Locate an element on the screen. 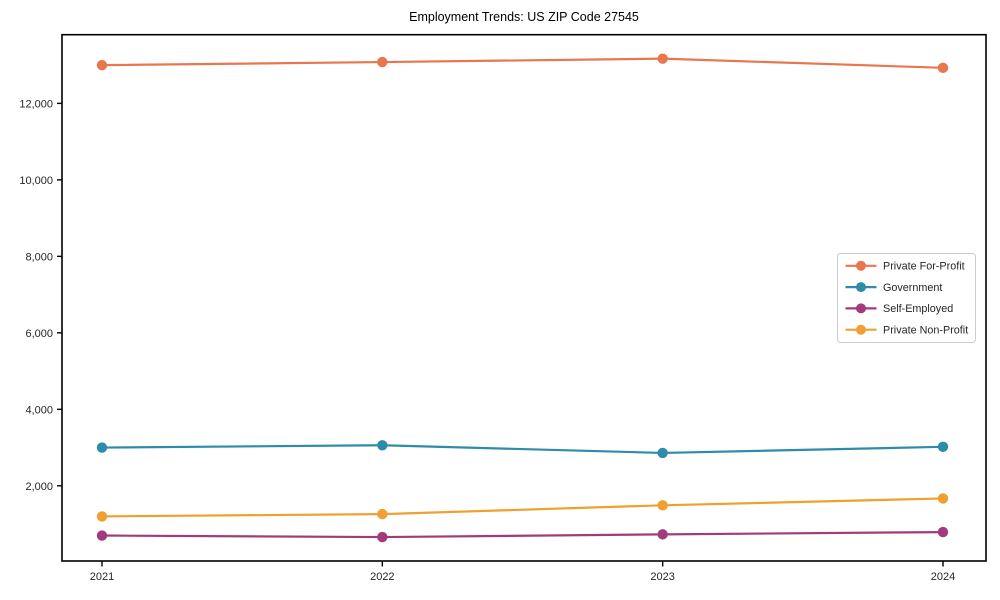  y-tick-label: 6,000 is located at coordinates (39, 334).